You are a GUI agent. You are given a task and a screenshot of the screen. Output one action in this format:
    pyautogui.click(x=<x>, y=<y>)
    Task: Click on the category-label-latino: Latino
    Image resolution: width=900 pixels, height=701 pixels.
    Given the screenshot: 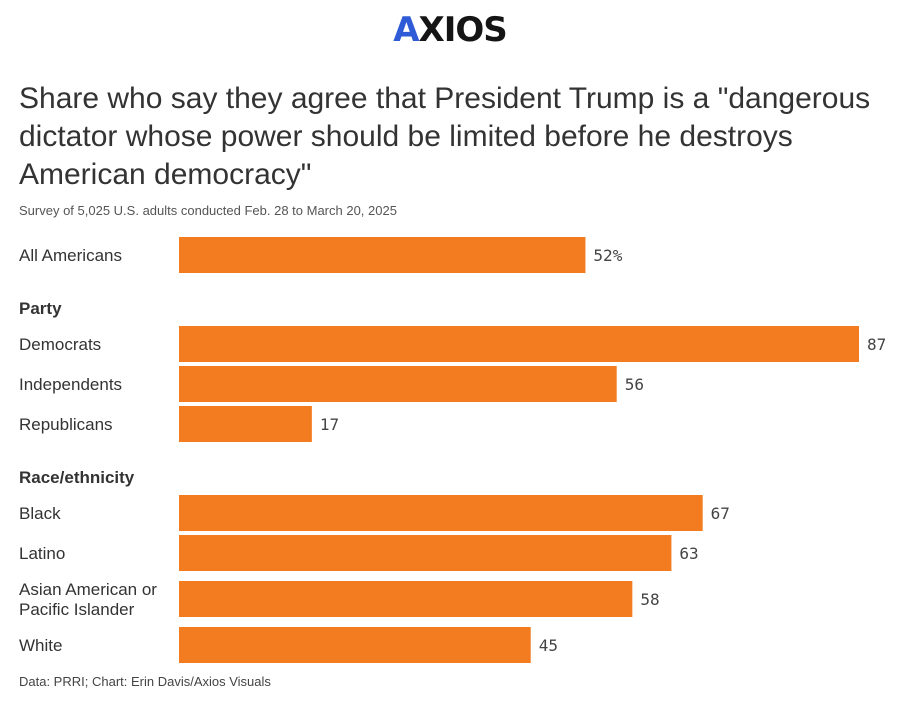 What is the action you would take?
    pyautogui.click(x=42, y=553)
    